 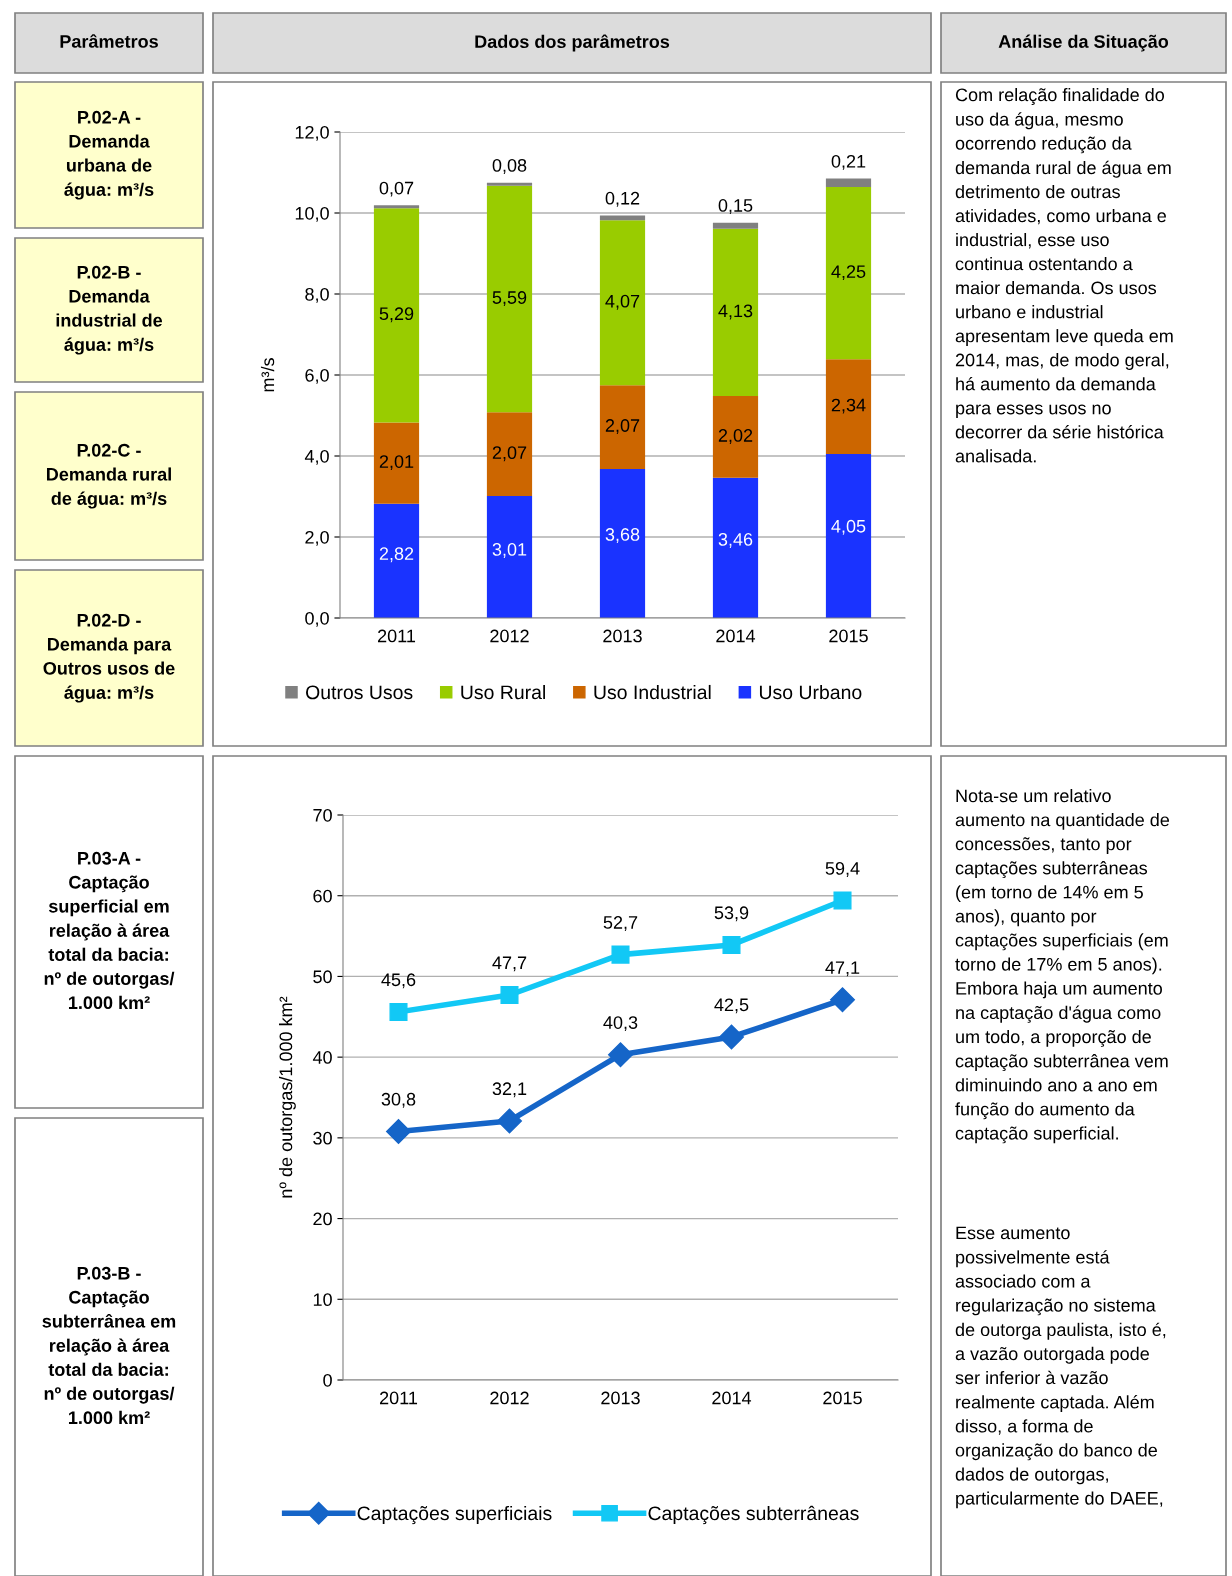 What do you see at coordinates (109, 310) in the screenshot?
I see `text: P.02-B - Demanda industrial de água: m³/s` at bounding box center [109, 310].